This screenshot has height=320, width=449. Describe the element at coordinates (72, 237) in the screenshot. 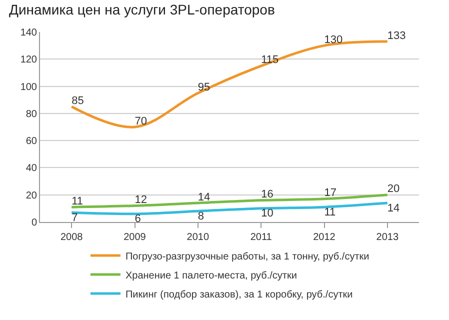

I see `x-tick-label: 2008` at that location.